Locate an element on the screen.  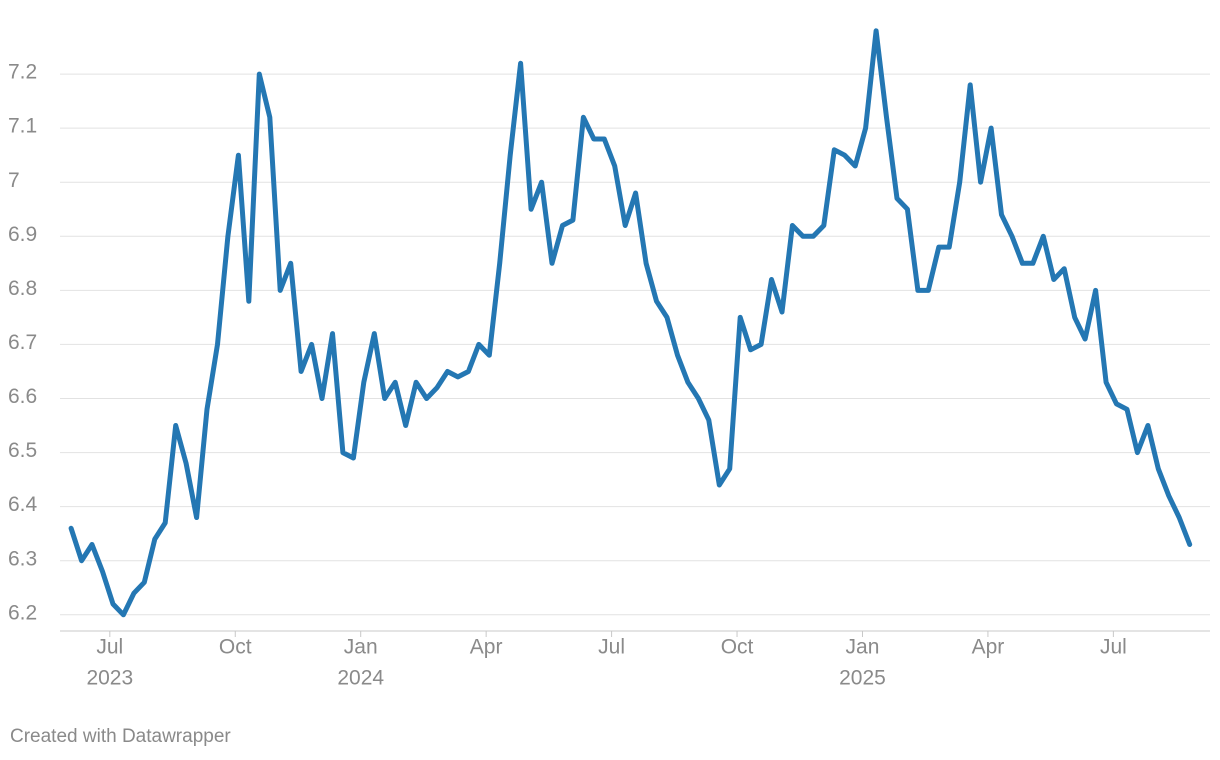
y-tick-label: 6.2 is located at coordinates (22, 612).